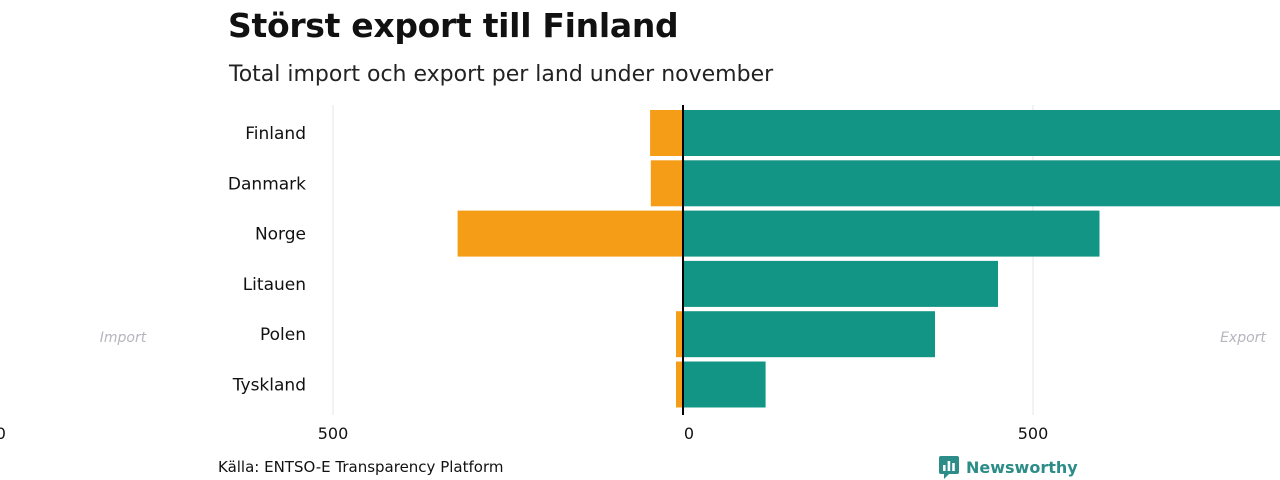 The height and width of the screenshot is (480, 1280). I want to click on bar-import-norge, so click(570, 233).